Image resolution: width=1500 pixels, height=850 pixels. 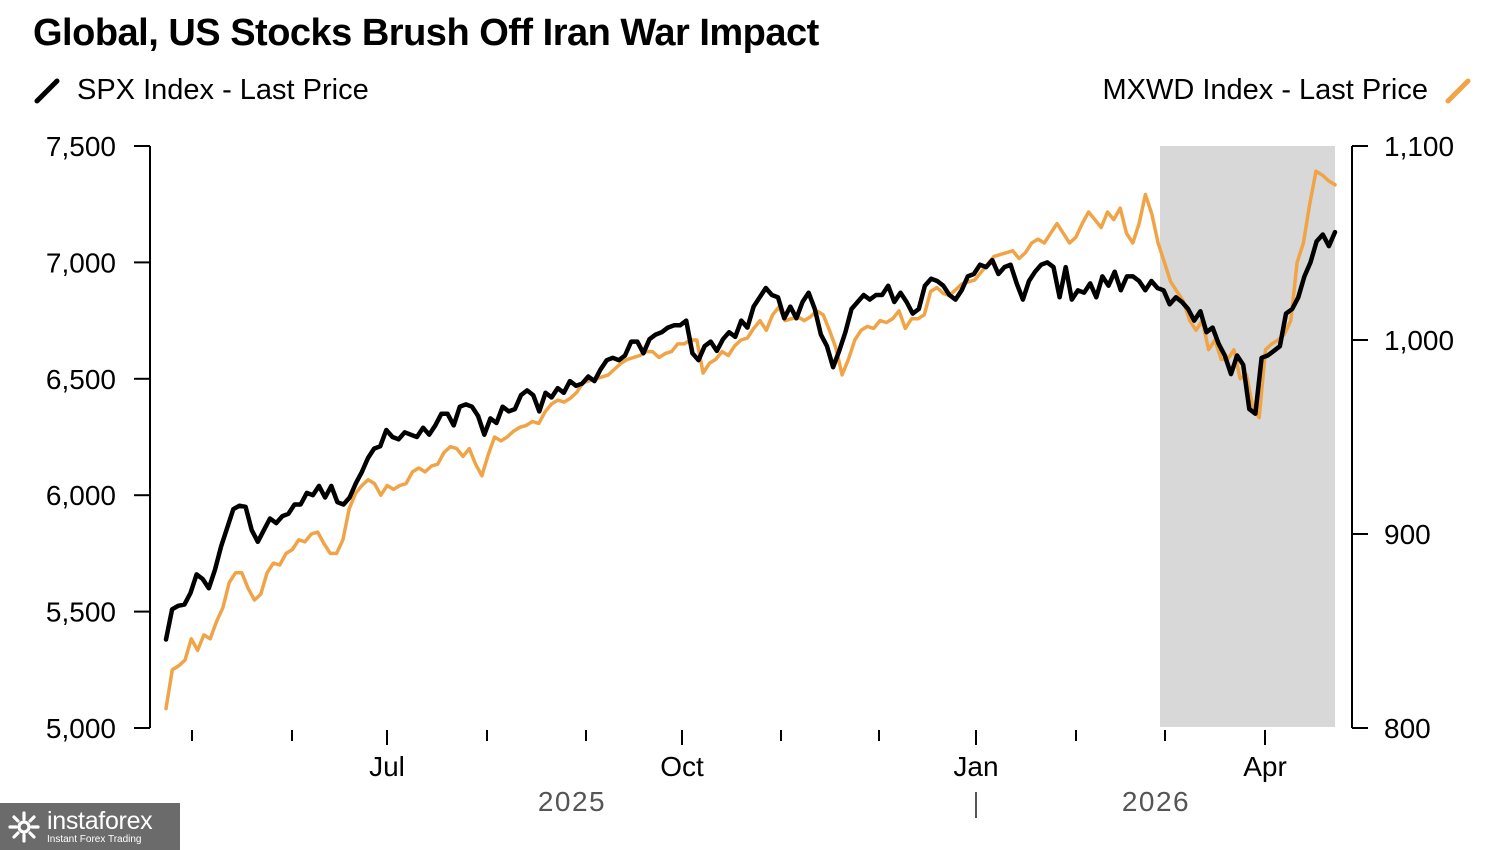 I want to click on right-tick-label-2: 1,000, so click(x=1419, y=340).